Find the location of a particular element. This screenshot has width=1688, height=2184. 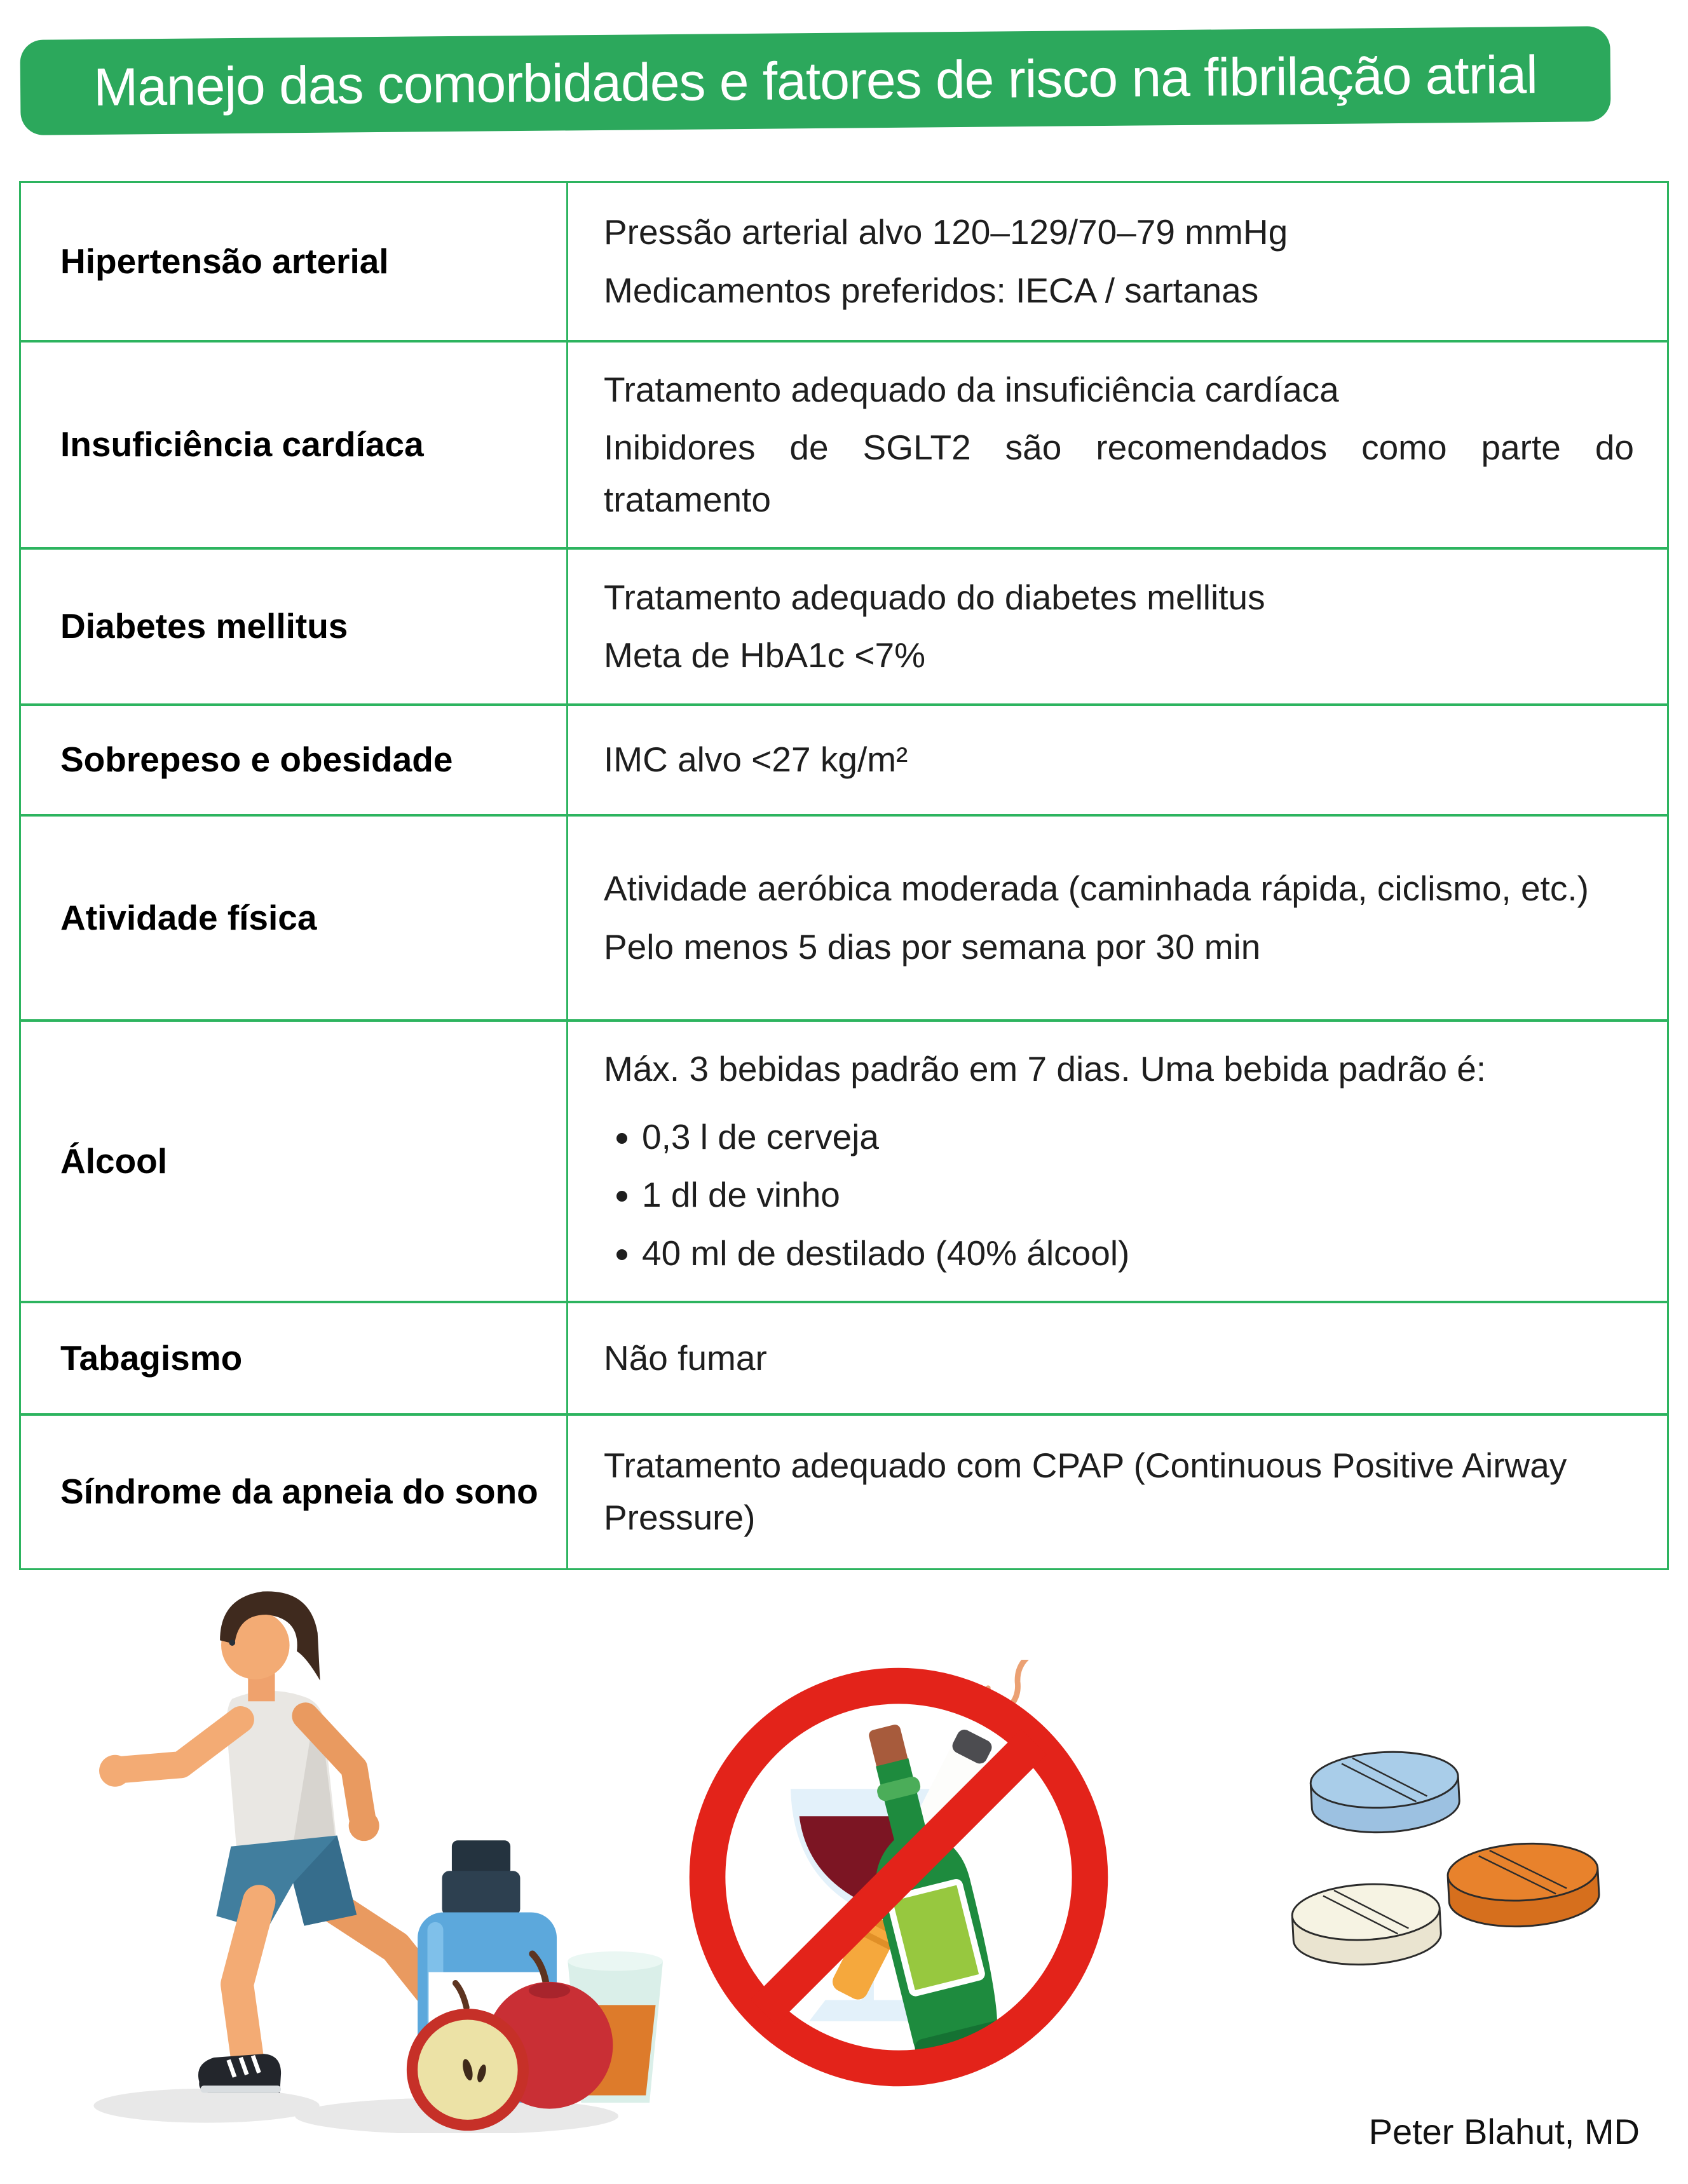

cell-text: Meta de HbA1c <7% is located at coordinates (764, 655).